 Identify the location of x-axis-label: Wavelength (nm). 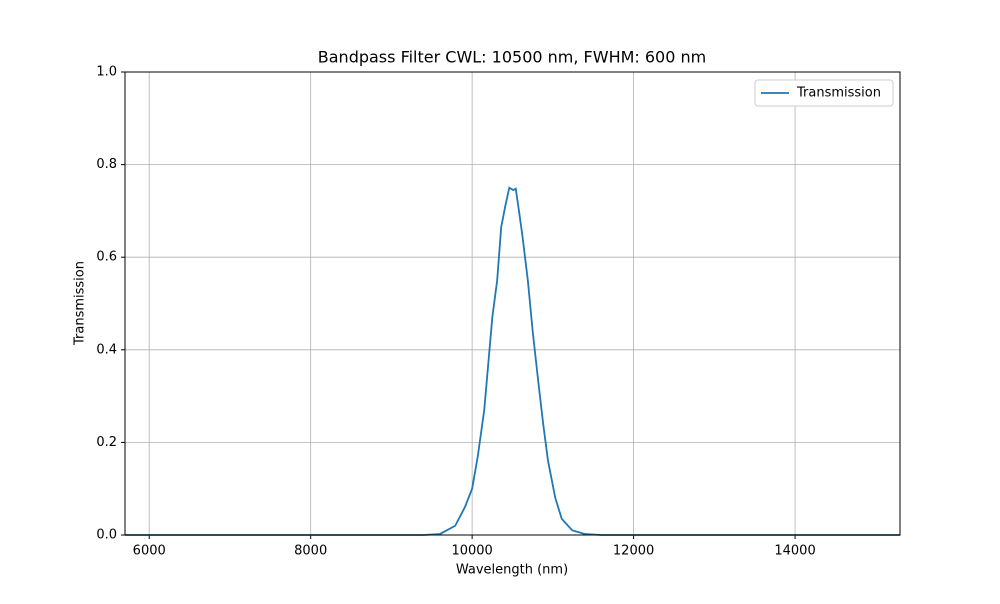
(512, 570).